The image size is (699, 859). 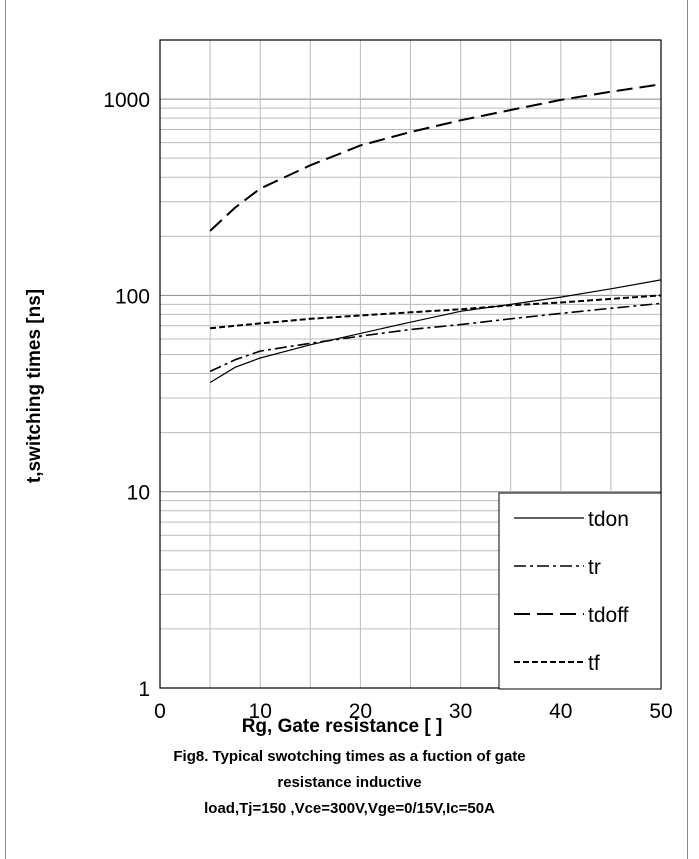 I want to click on x-tick-label: 0, so click(x=160, y=711).